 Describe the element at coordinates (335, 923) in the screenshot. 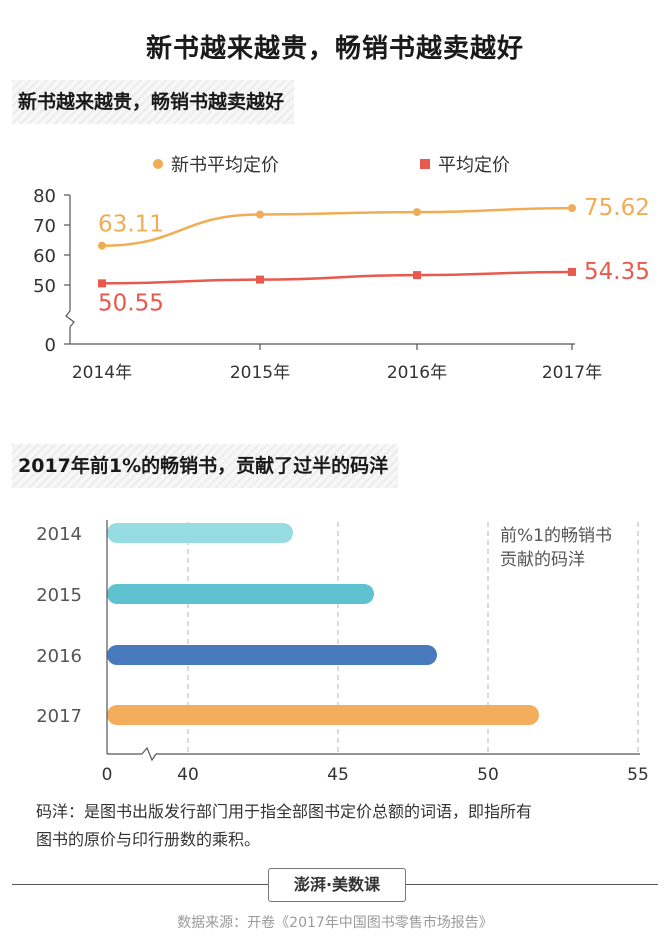

I see `source-note: 数据来源：开卷《2017年中国图书零售市场报告》` at that location.